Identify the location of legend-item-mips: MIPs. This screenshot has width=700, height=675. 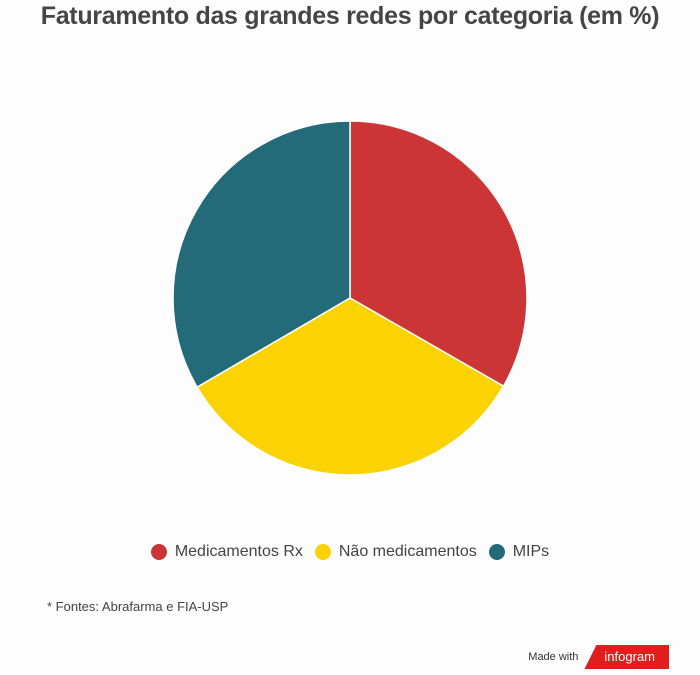
(519, 552).